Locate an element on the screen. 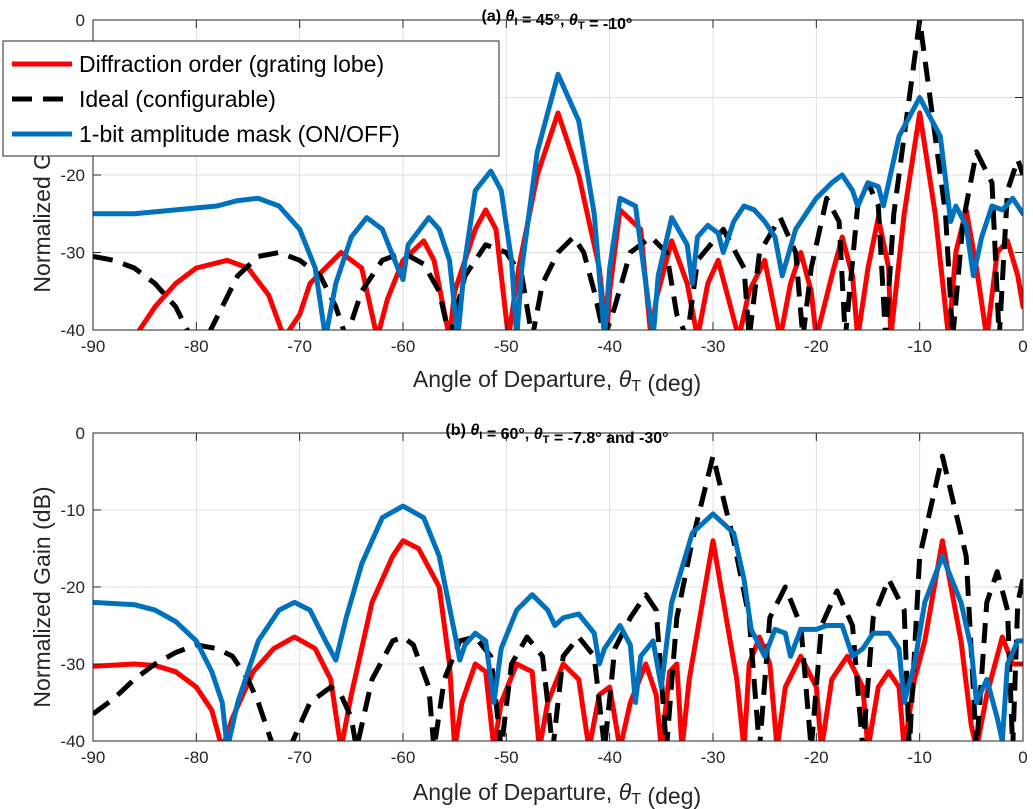 This screenshot has width=1033, height=809. chart-title-b: (b) θI = 60°, θT = -7.8° and -30° is located at coordinates (556, 434).